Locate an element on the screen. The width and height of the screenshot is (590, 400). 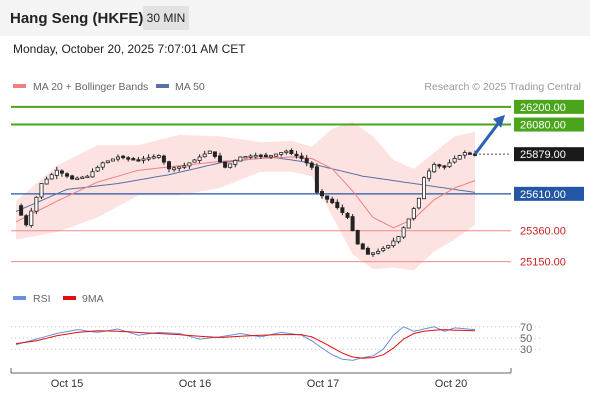
ma50-legend-label: MA 50 is located at coordinates (190, 87).